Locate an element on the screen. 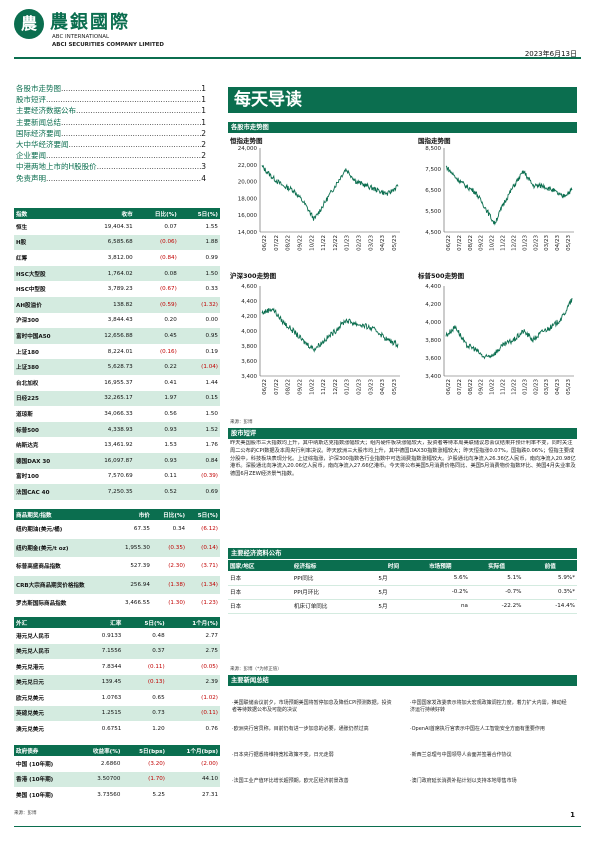 The height and width of the screenshot is (842, 595). table-cell: 0.52 is located at coordinates (156, 492).